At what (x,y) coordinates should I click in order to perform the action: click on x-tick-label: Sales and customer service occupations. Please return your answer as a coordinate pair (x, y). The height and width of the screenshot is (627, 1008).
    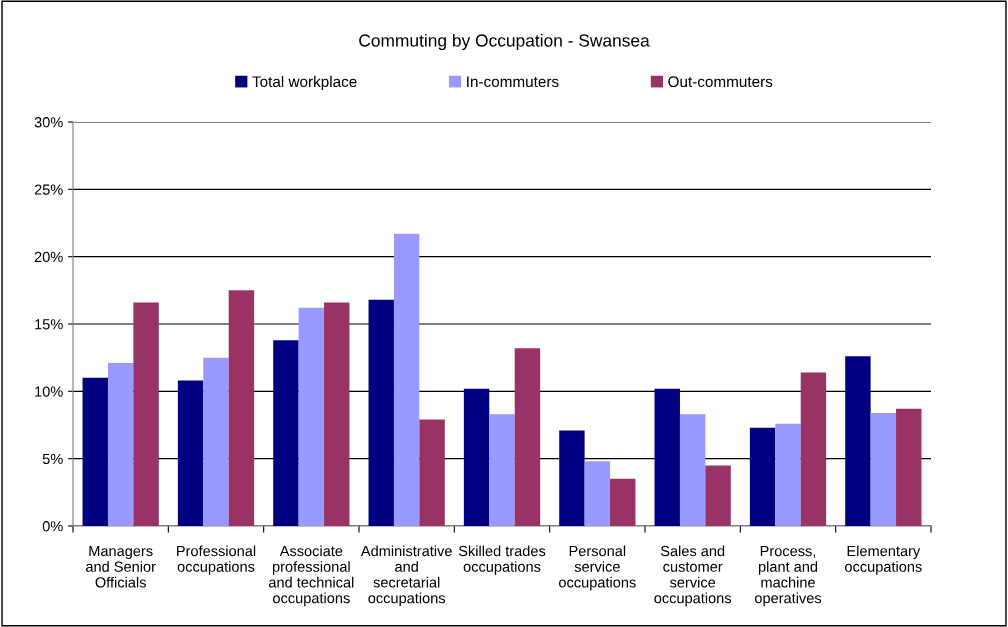
    Looking at the image, I should click on (693, 576).